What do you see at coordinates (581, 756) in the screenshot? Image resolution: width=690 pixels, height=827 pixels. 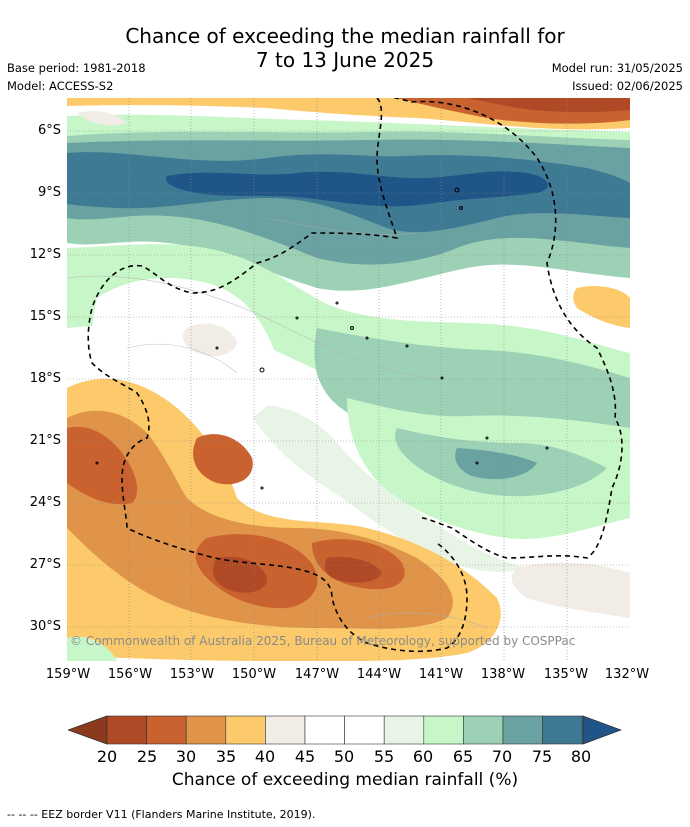 I see `colorbar-tick-80: 80` at bounding box center [581, 756].